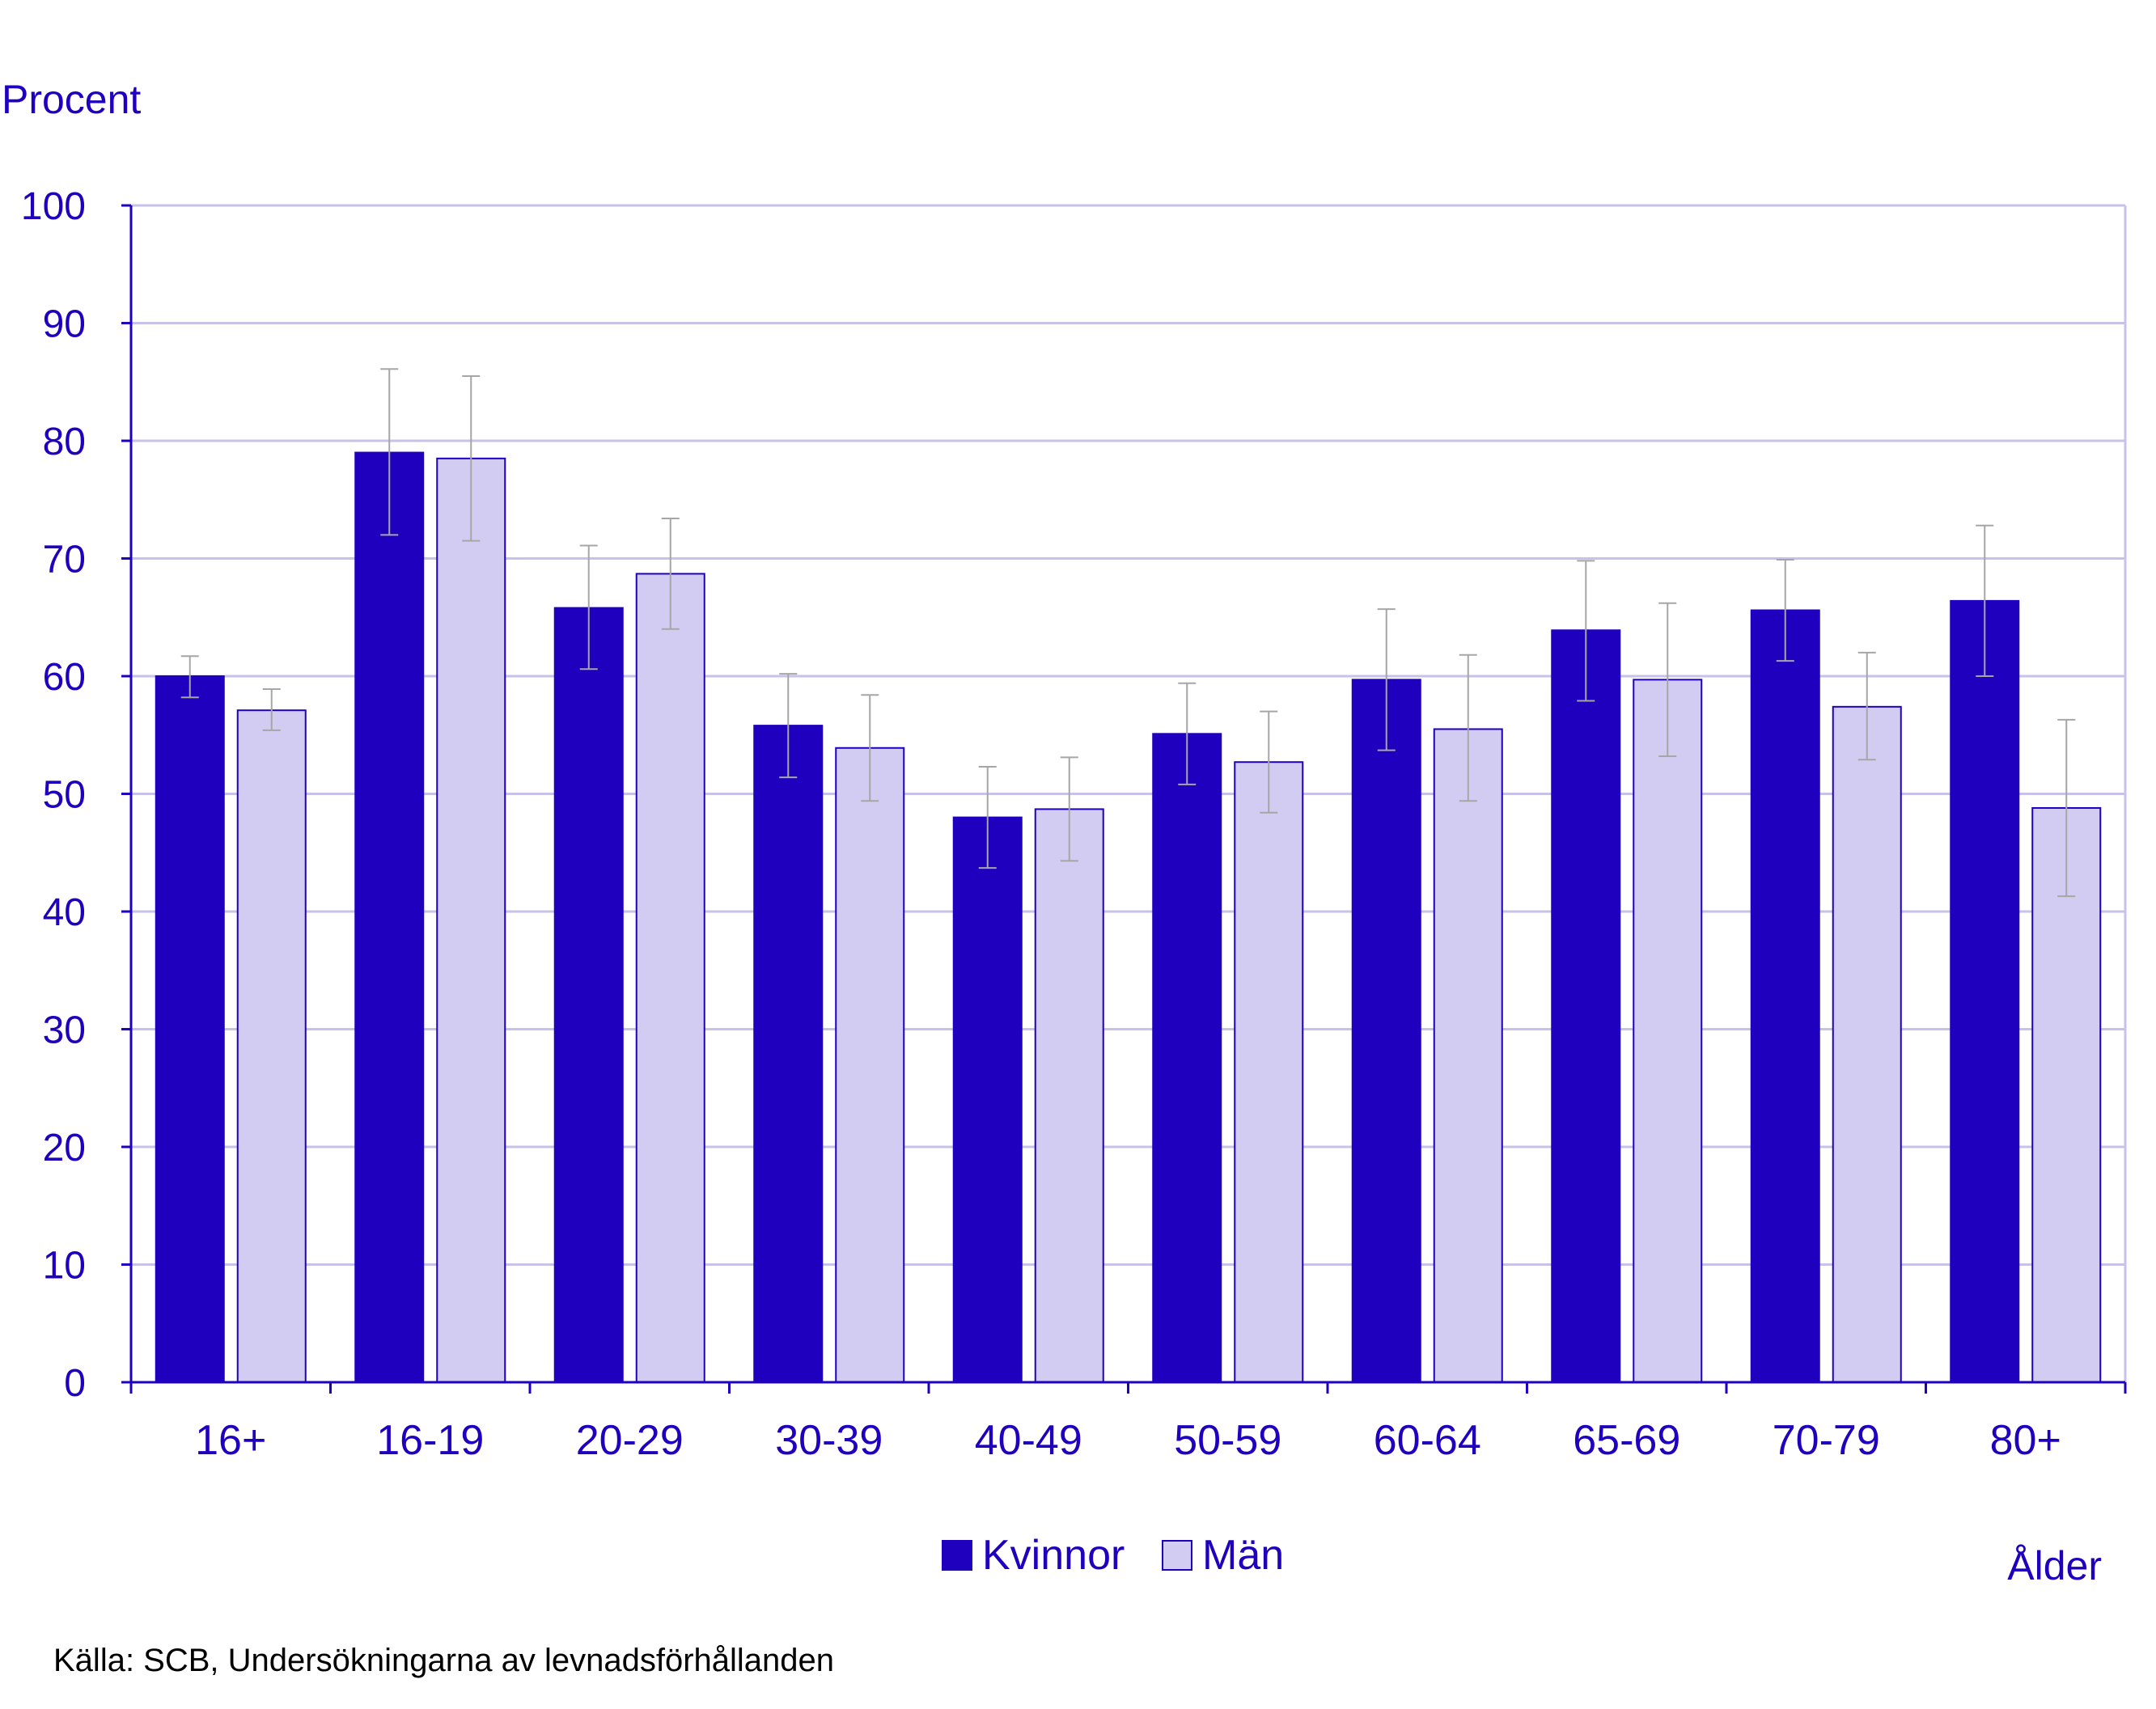 This screenshot has width=2156, height=1709. What do you see at coordinates (64, 1148) in the screenshot?
I see `y-tick-label-20: 20` at bounding box center [64, 1148].